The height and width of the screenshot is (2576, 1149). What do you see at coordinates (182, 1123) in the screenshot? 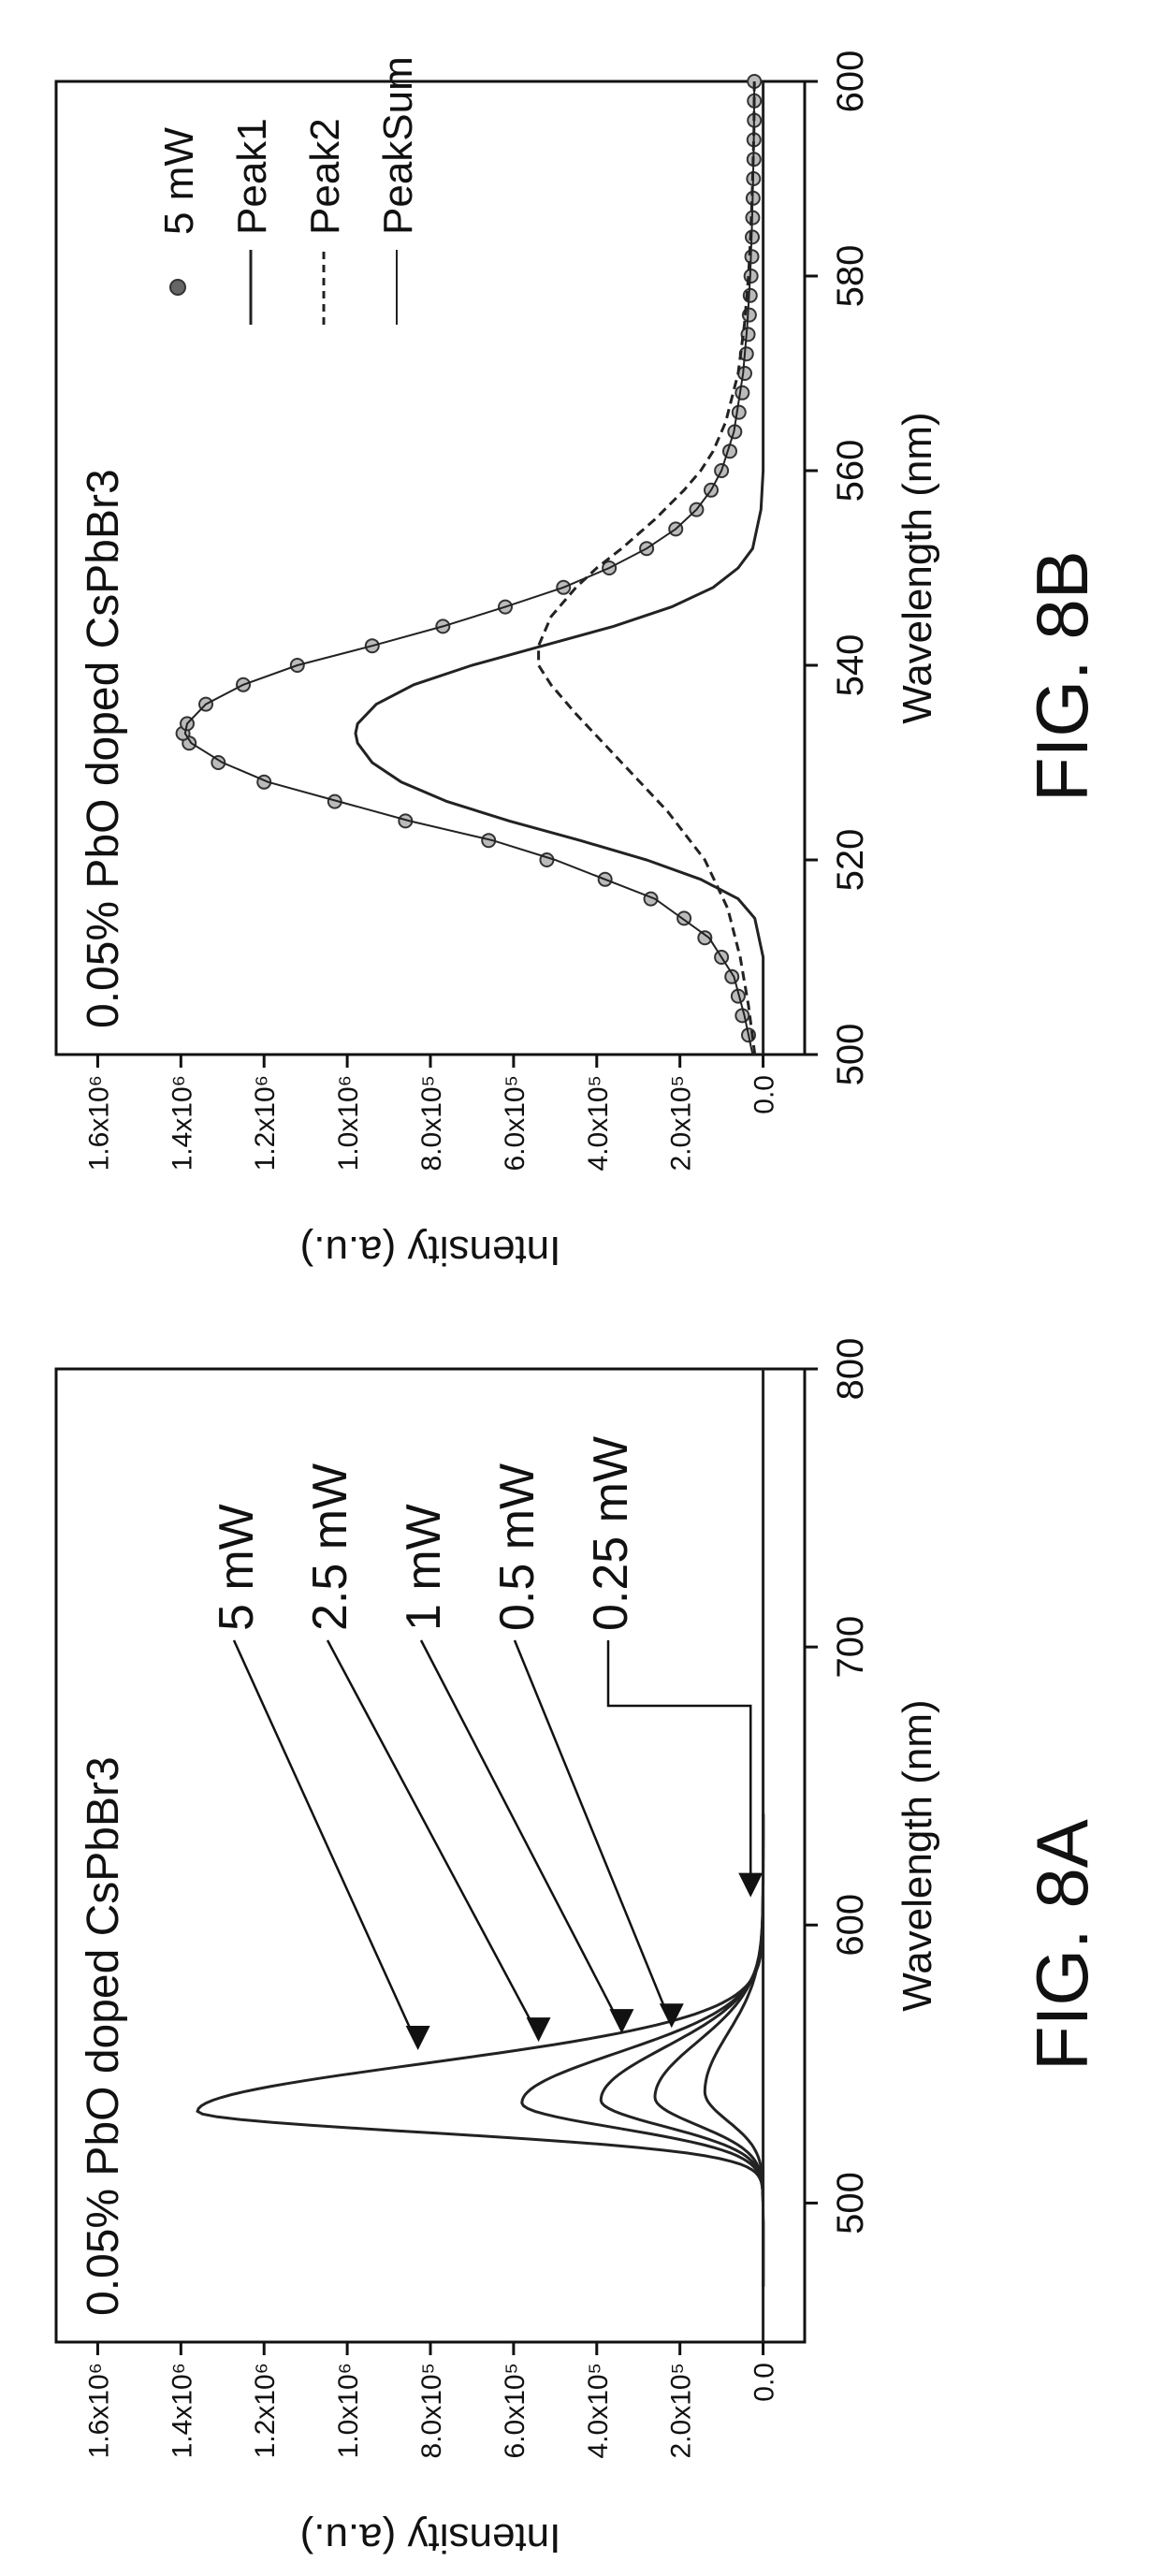
I see `fig8b-y-tick-label: 1.4x10⁶` at bounding box center [182, 1123].